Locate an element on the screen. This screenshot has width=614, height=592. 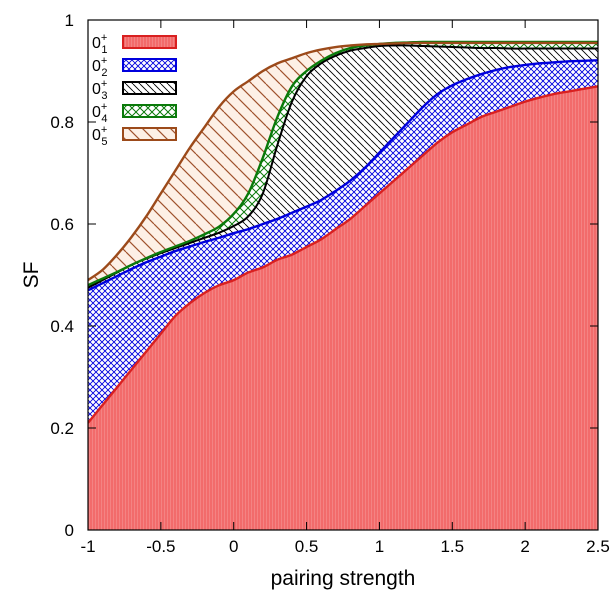
legend: 0+ 10+ 20+ 30+ 40+ 5 is located at coordinates (134, 90).